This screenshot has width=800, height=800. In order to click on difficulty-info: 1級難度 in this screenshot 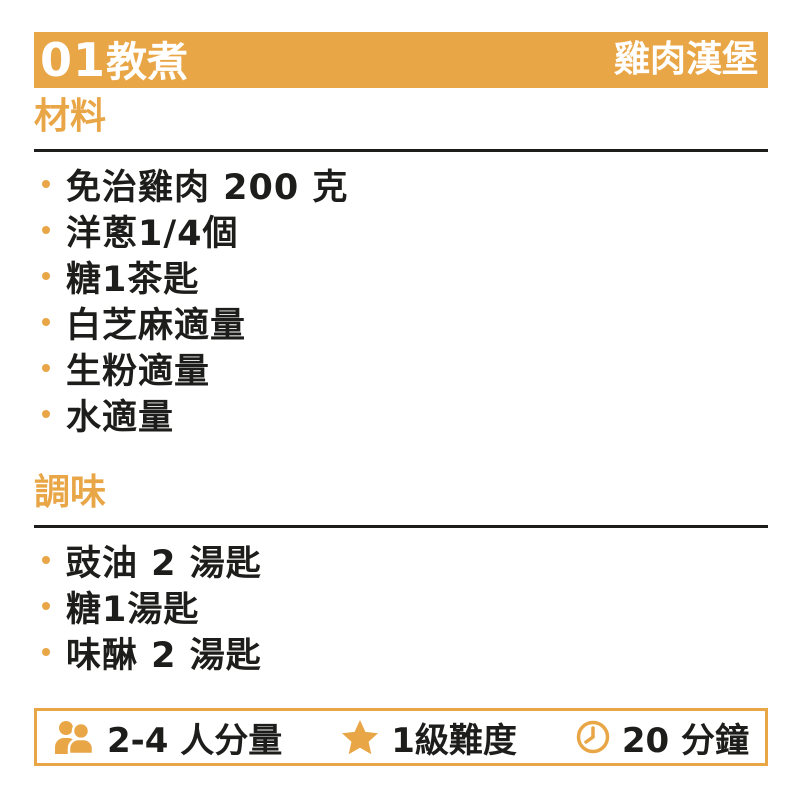, I will do `click(429, 737)`.